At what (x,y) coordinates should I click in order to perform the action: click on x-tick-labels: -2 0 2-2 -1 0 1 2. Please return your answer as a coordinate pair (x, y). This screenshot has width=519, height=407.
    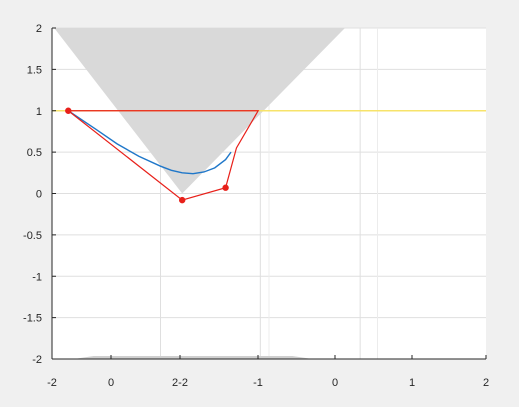
    Looking at the image, I should click on (268, 383).